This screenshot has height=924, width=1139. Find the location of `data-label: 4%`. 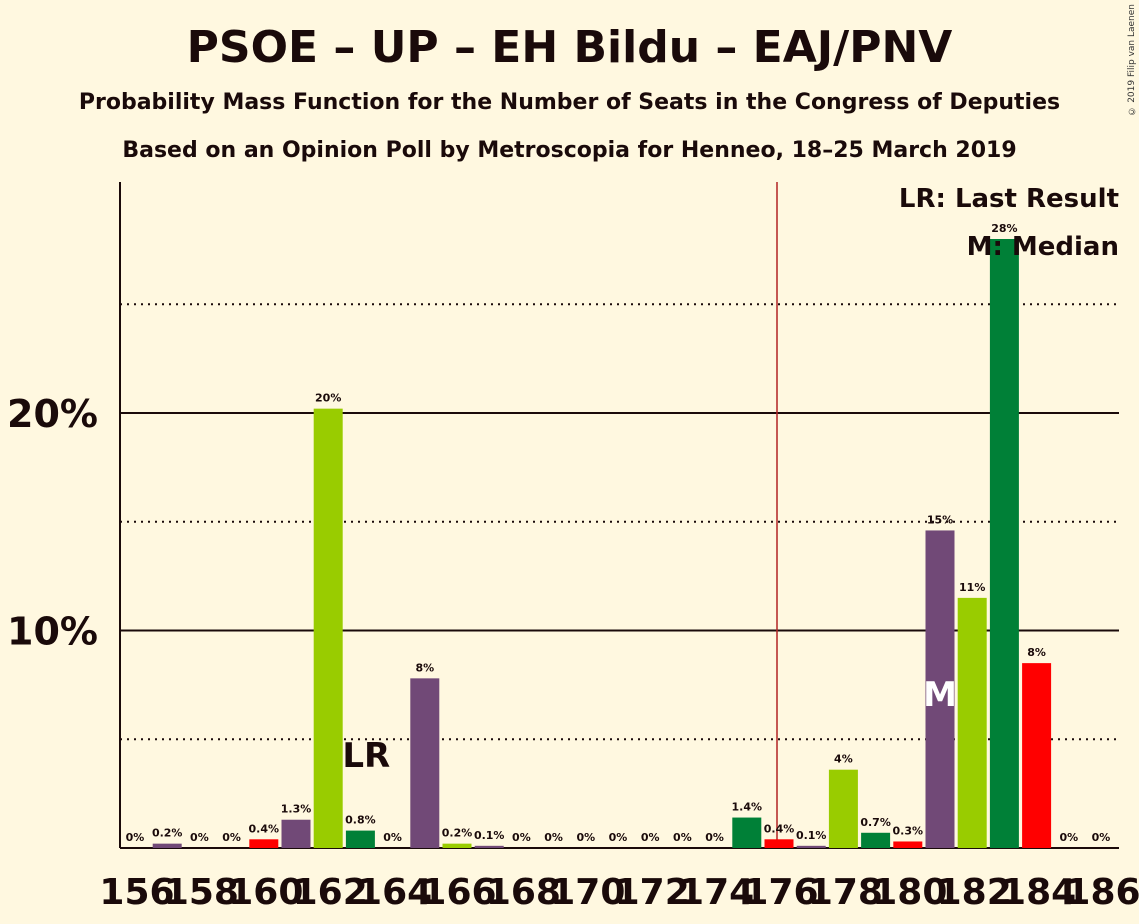

data-label: 4% is located at coordinates (843, 759).